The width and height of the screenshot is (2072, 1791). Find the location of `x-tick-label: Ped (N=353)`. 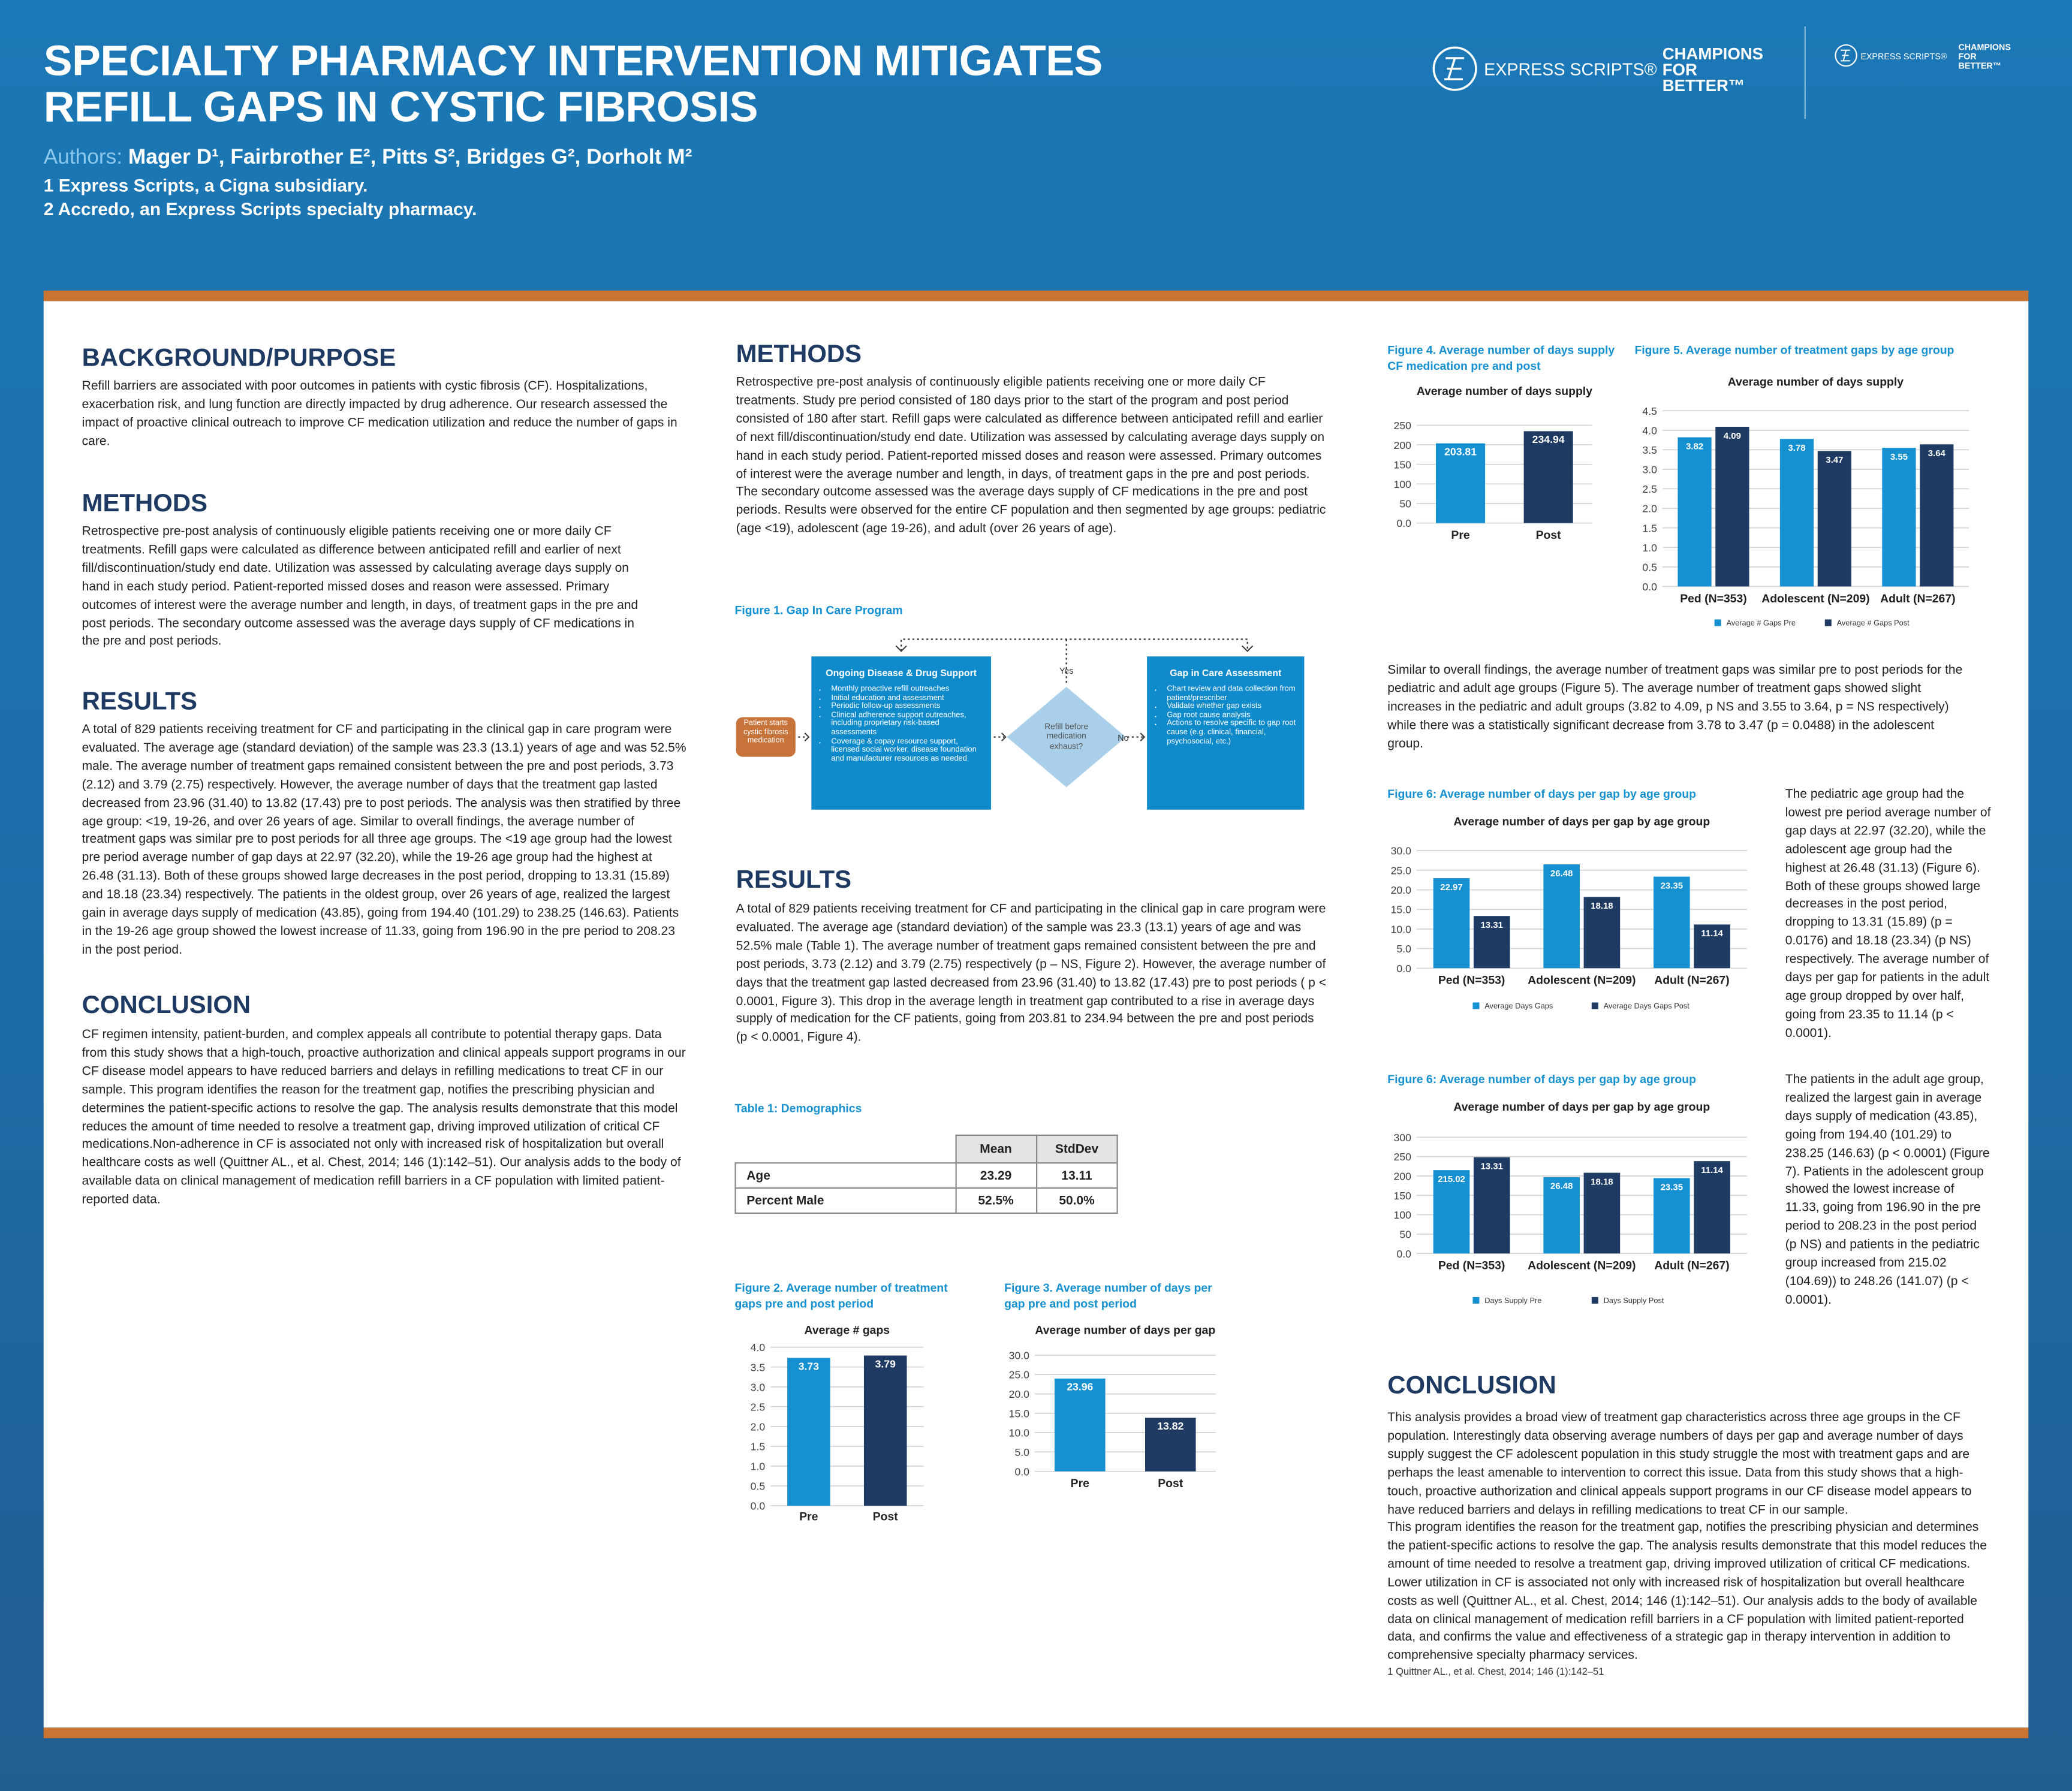

x-tick-label: Ped (N=353) is located at coordinates (1472, 980).